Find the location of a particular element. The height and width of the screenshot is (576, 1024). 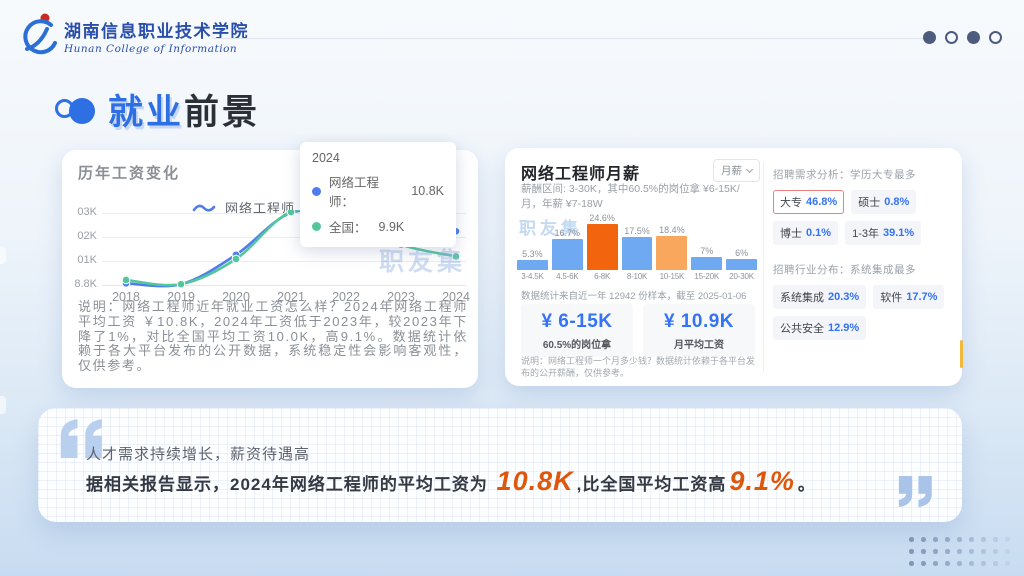

quote-accent-number: 10.8K is located at coordinates (535, 481).